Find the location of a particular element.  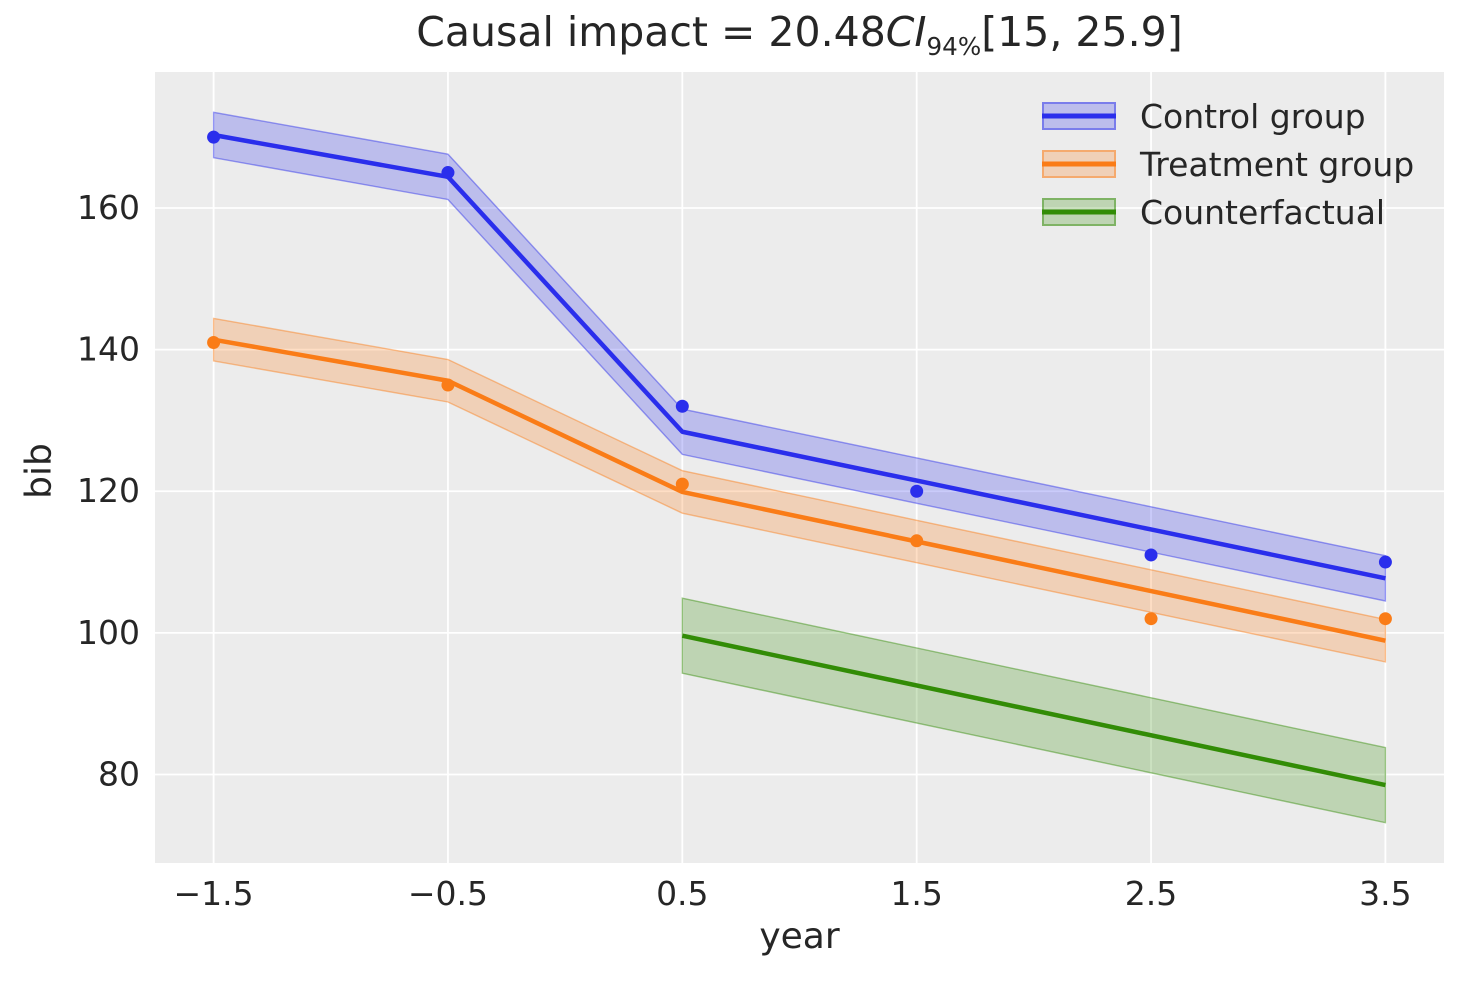

x-tick-label: −0.5 is located at coordinates (448, 893).